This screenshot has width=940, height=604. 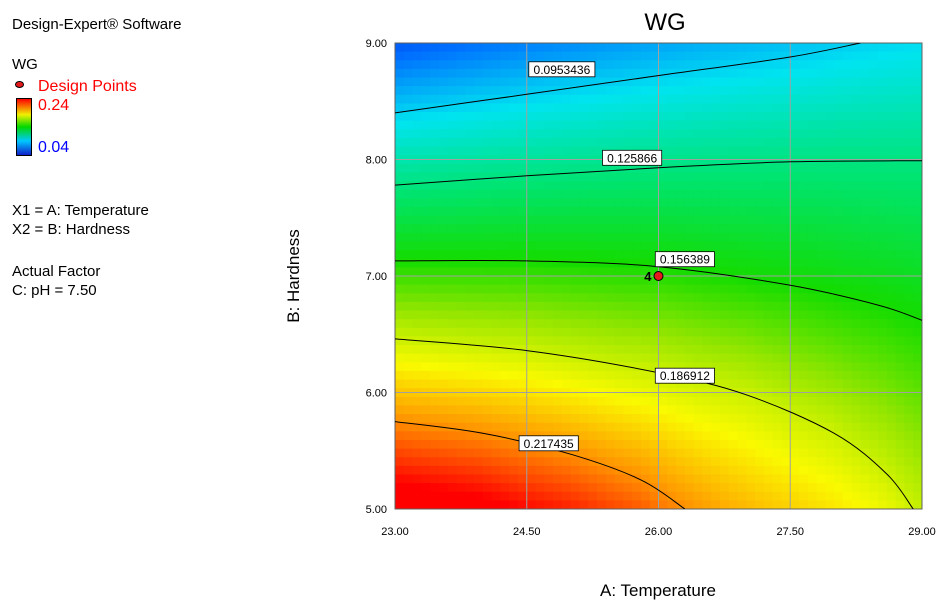 I want to click on y-tick-label: 6.00, so click(x=376, y=394).